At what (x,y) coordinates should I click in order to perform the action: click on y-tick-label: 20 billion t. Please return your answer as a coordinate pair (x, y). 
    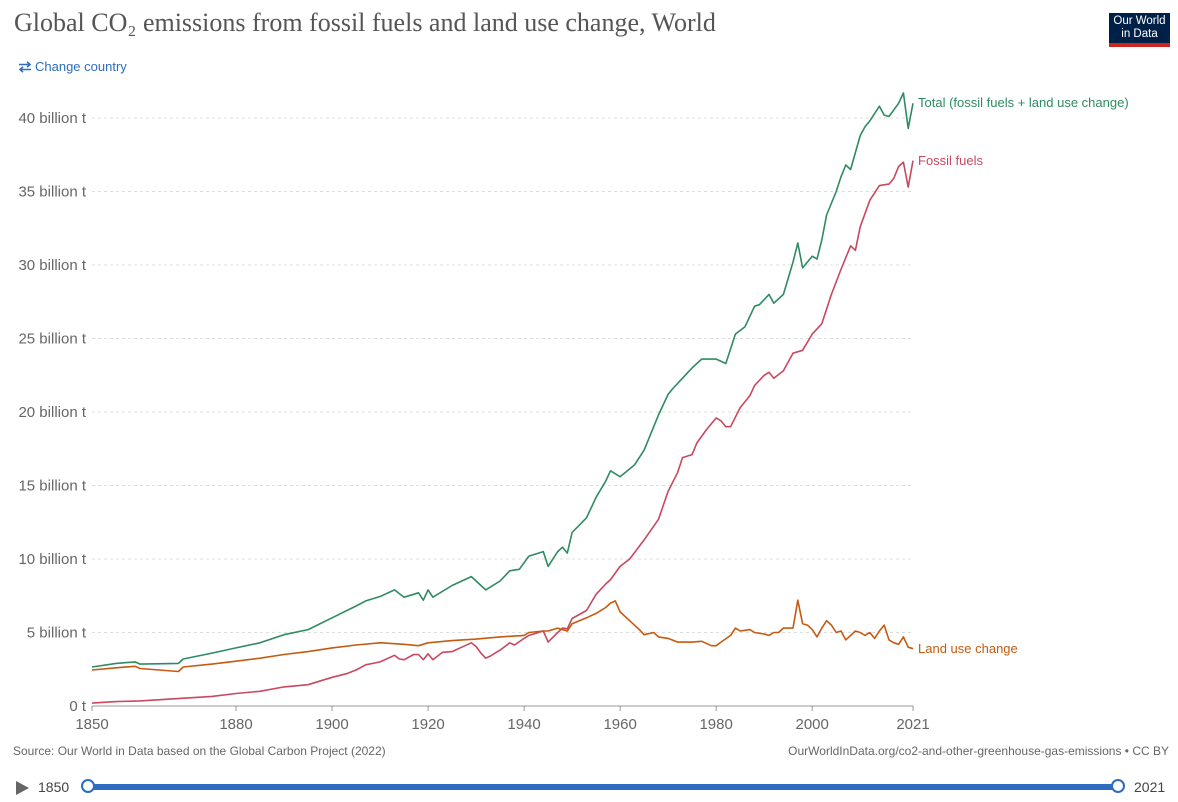
    Looking at the image, I should click on (52, 412).